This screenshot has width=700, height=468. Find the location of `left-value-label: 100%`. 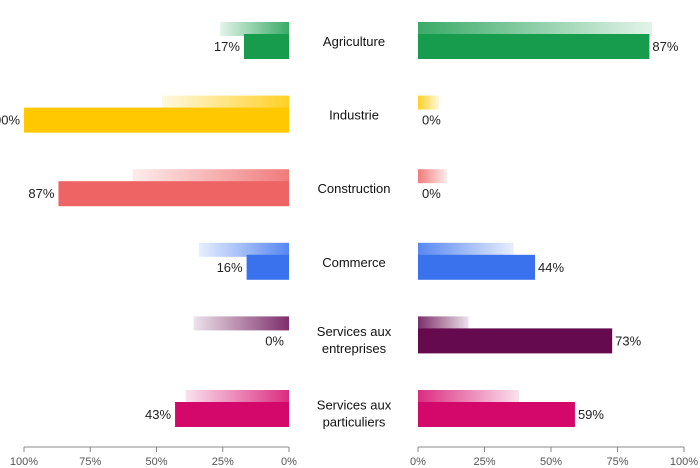

left-value-label: 100% is located at coordinates (10, 120).